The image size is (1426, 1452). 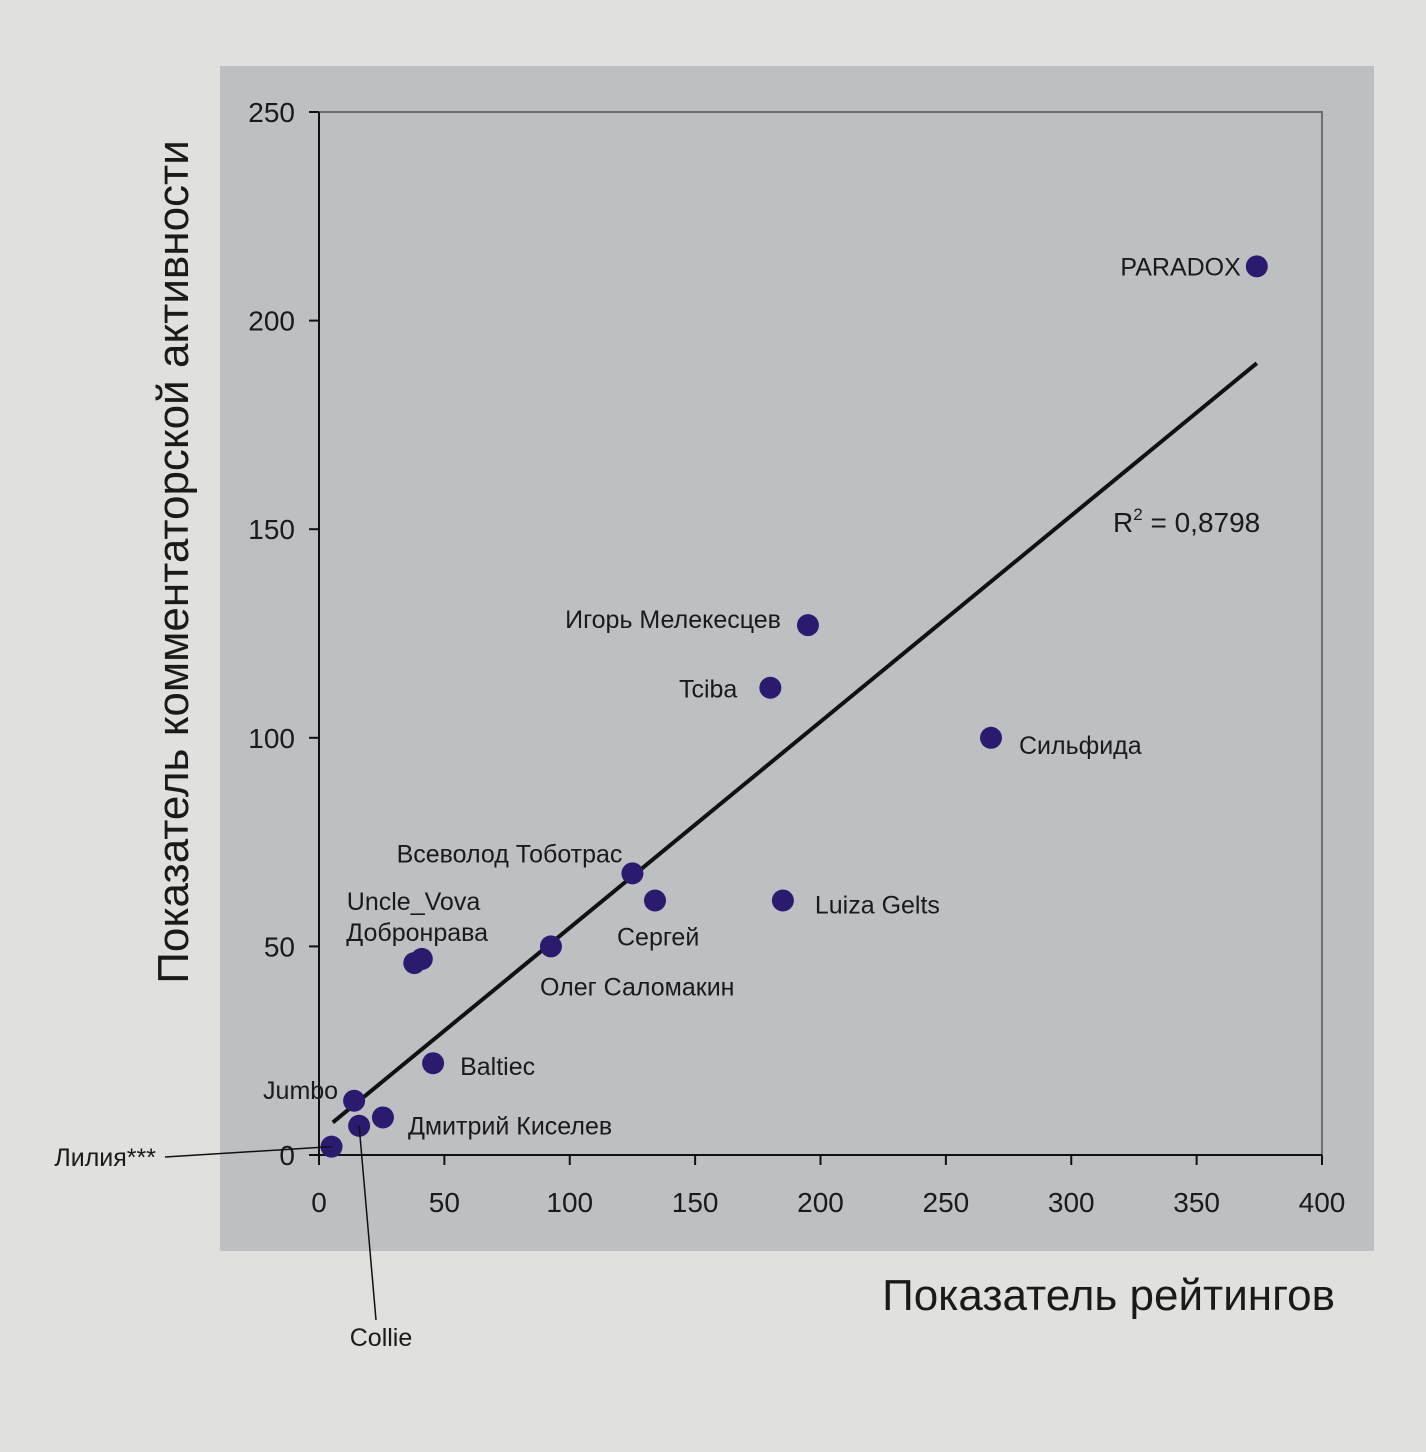 What do you see at coordinates (820, 1202) in the screenshot?
I see `x-tick-label: 200` at bounding box center [820, 1202].